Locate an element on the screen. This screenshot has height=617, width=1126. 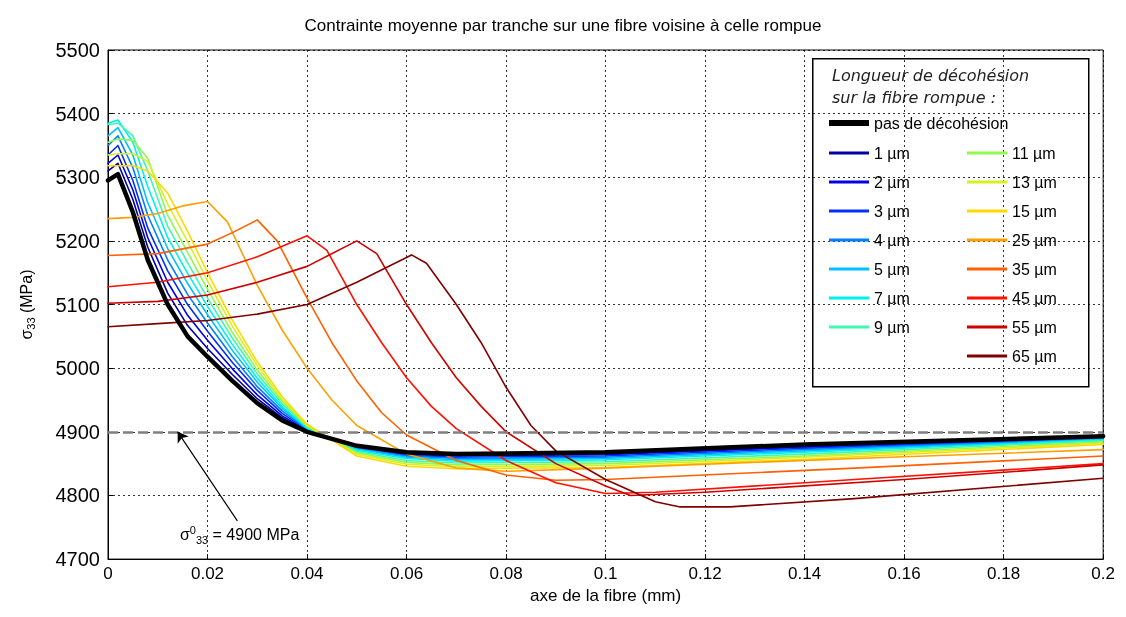
legend-label: 15 µm is located at coordinates (1034, 211).